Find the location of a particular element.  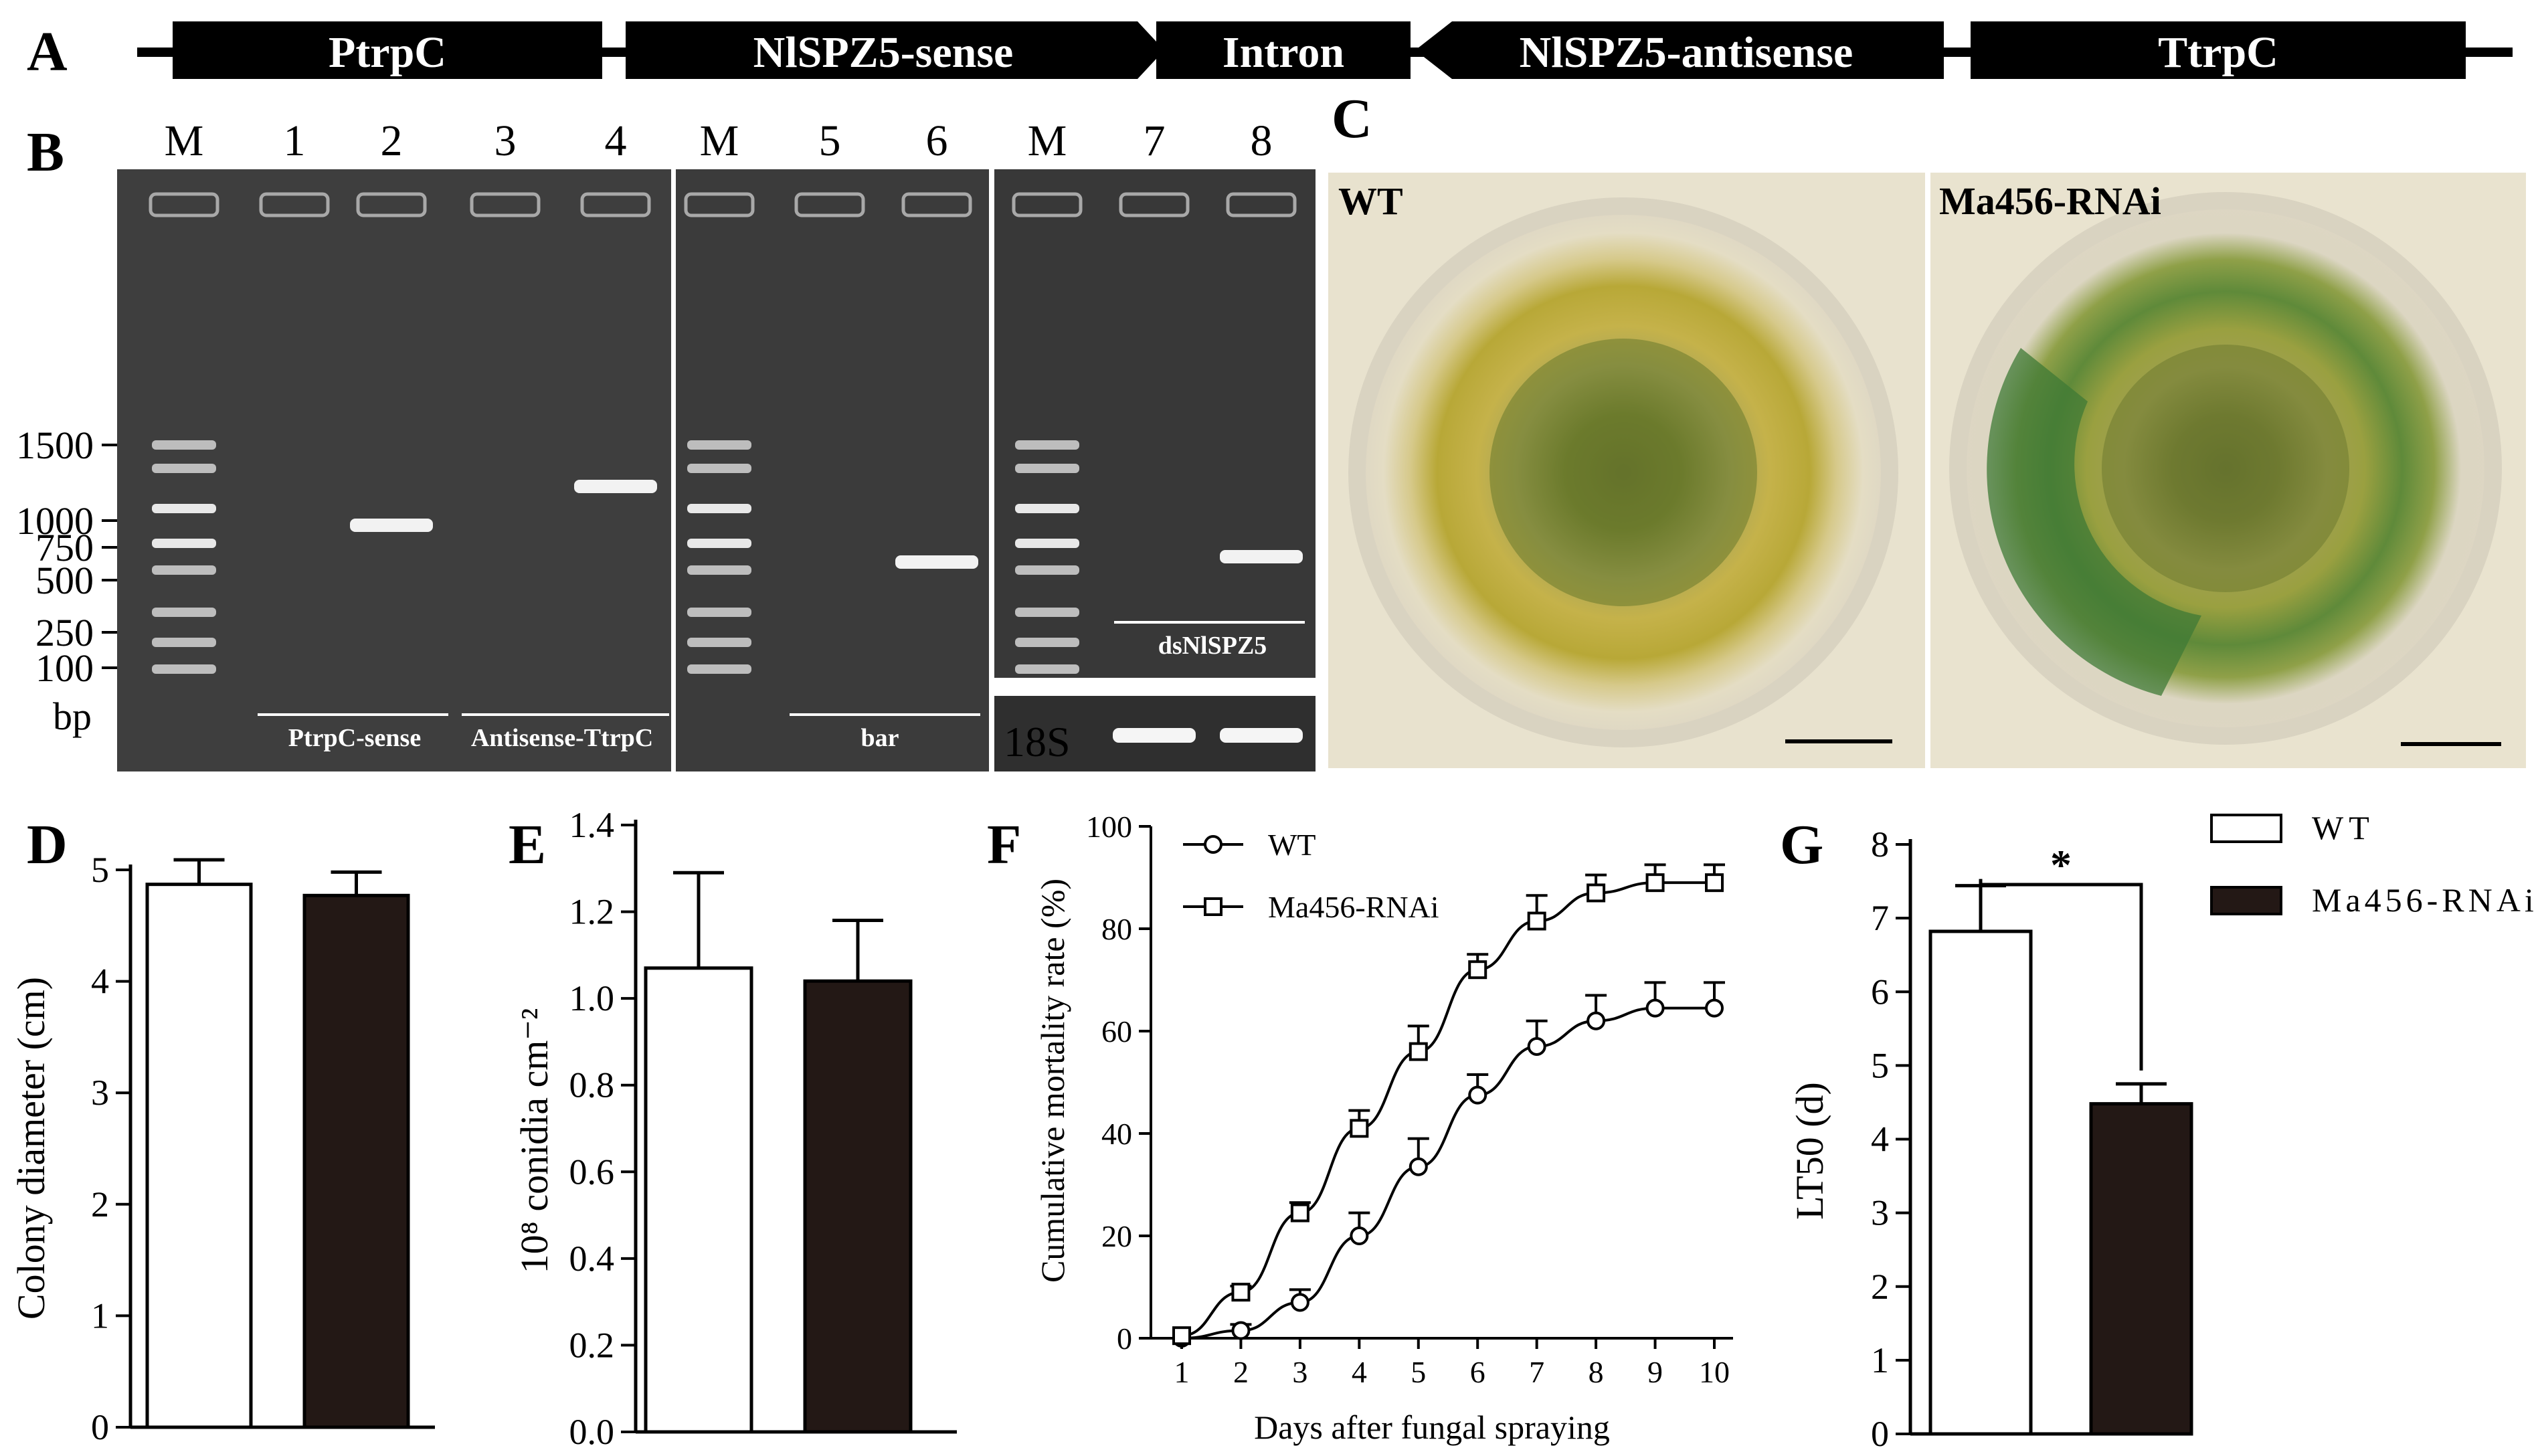

construct-segment-label: Intron is located at coordinates (1283, 52).